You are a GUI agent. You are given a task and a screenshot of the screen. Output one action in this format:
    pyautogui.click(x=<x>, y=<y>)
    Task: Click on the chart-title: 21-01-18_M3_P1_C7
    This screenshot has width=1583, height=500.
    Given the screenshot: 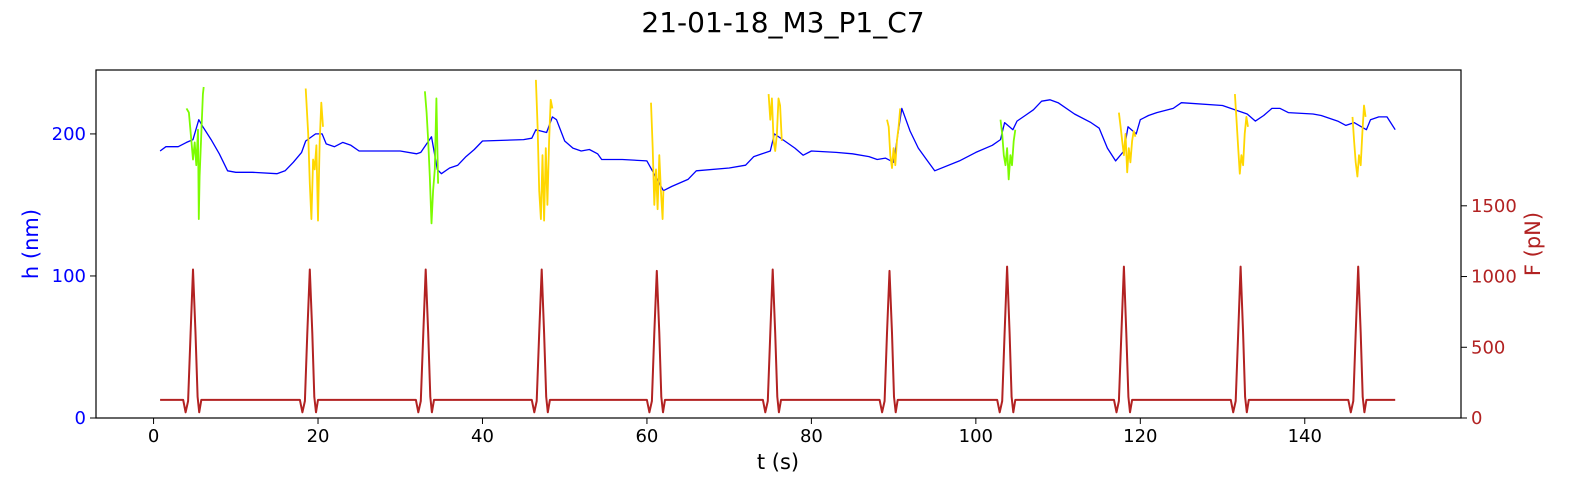 What is the action you would take?
    pyautogui.click(x=782, y=22)
    